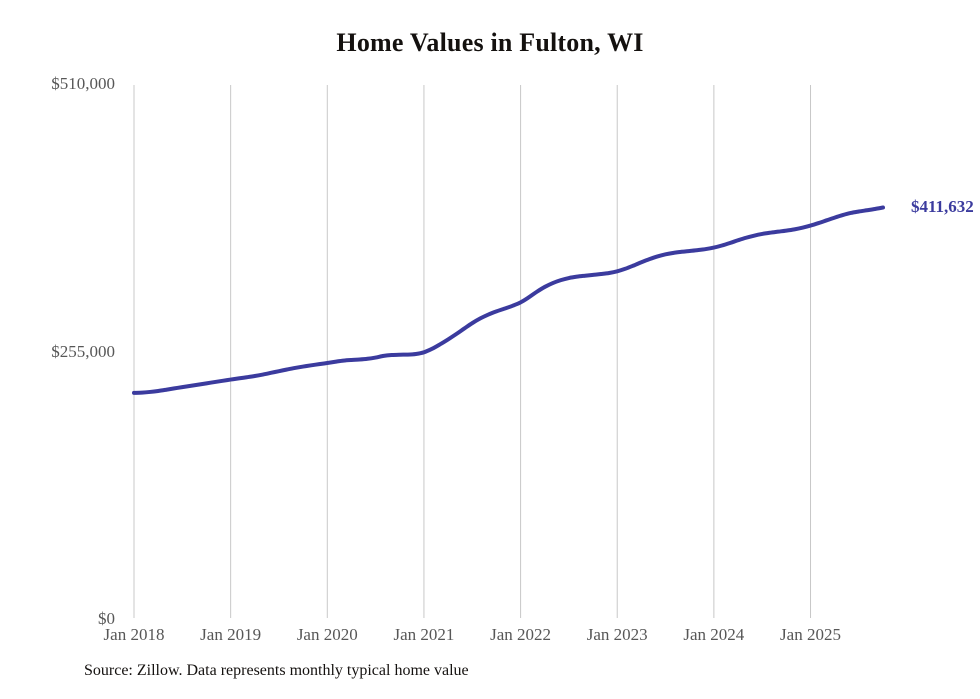 The image size is (980, 699). I want to click on x-tick-label: Jan 2020, so click(327, 634).